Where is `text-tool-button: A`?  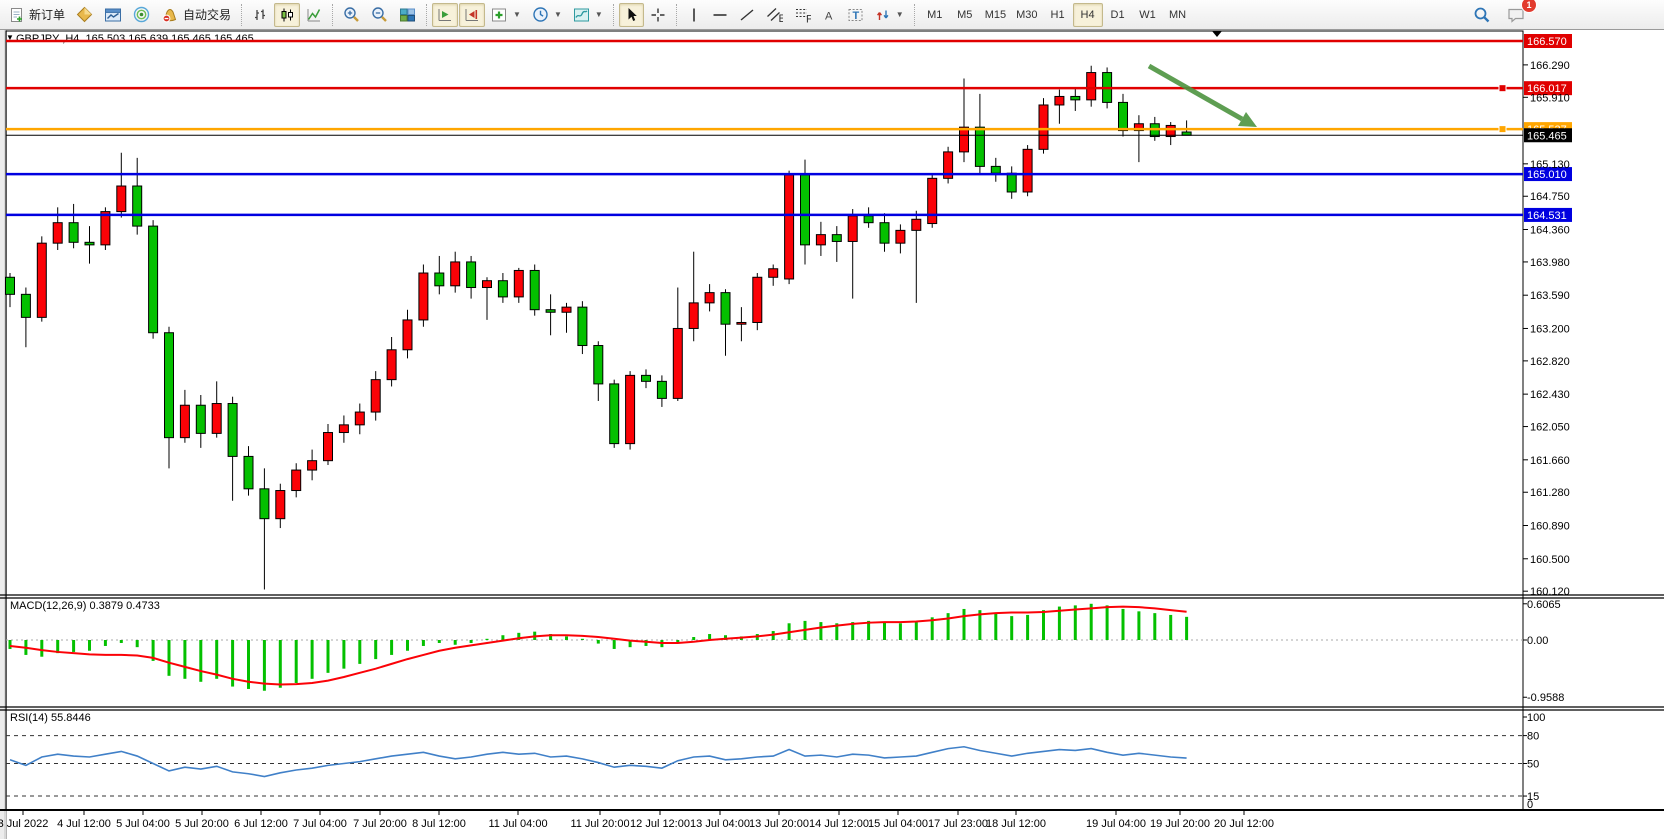 text-tool-button: A is located at coordinates (829, 15).